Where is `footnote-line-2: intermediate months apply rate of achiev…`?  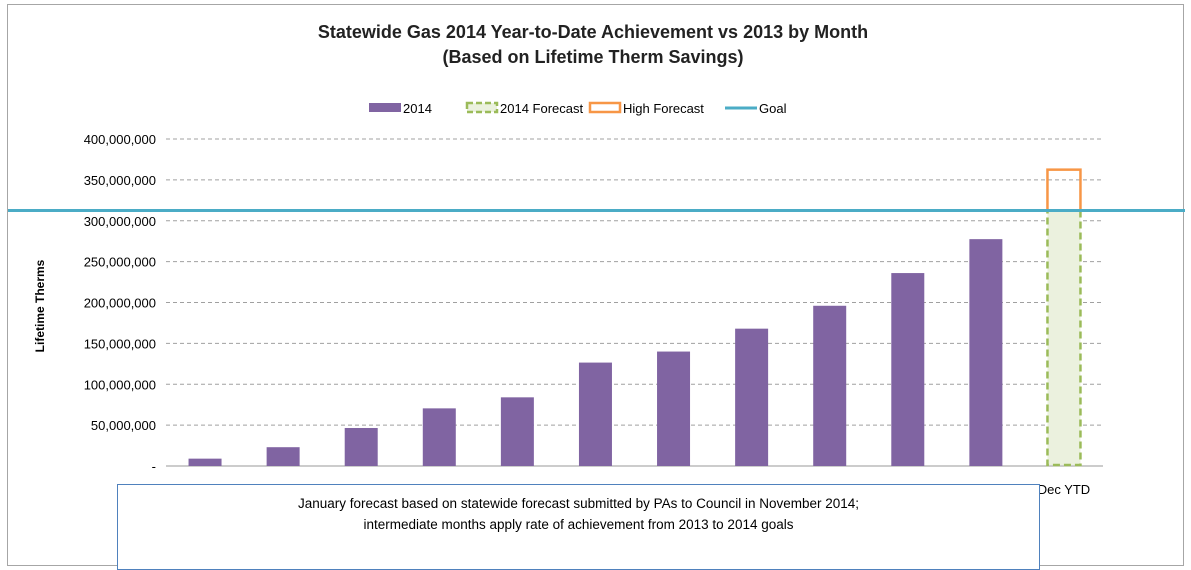
footnote-line-2: intermediate months apply rate of achiev… is located at coordinates (578, 524).